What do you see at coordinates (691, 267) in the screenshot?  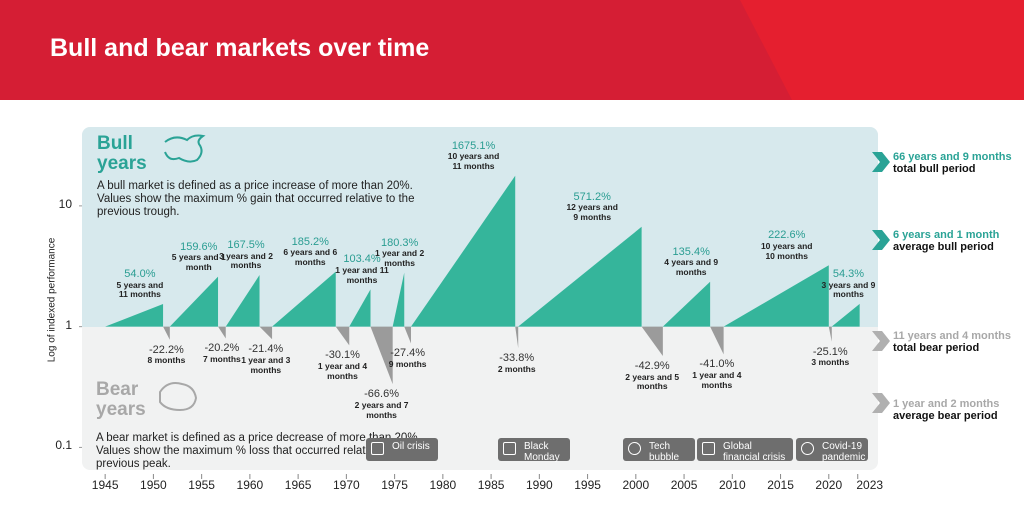 I see `bull-duration: 4 years and 9 months` at bounding box center [691, 267].